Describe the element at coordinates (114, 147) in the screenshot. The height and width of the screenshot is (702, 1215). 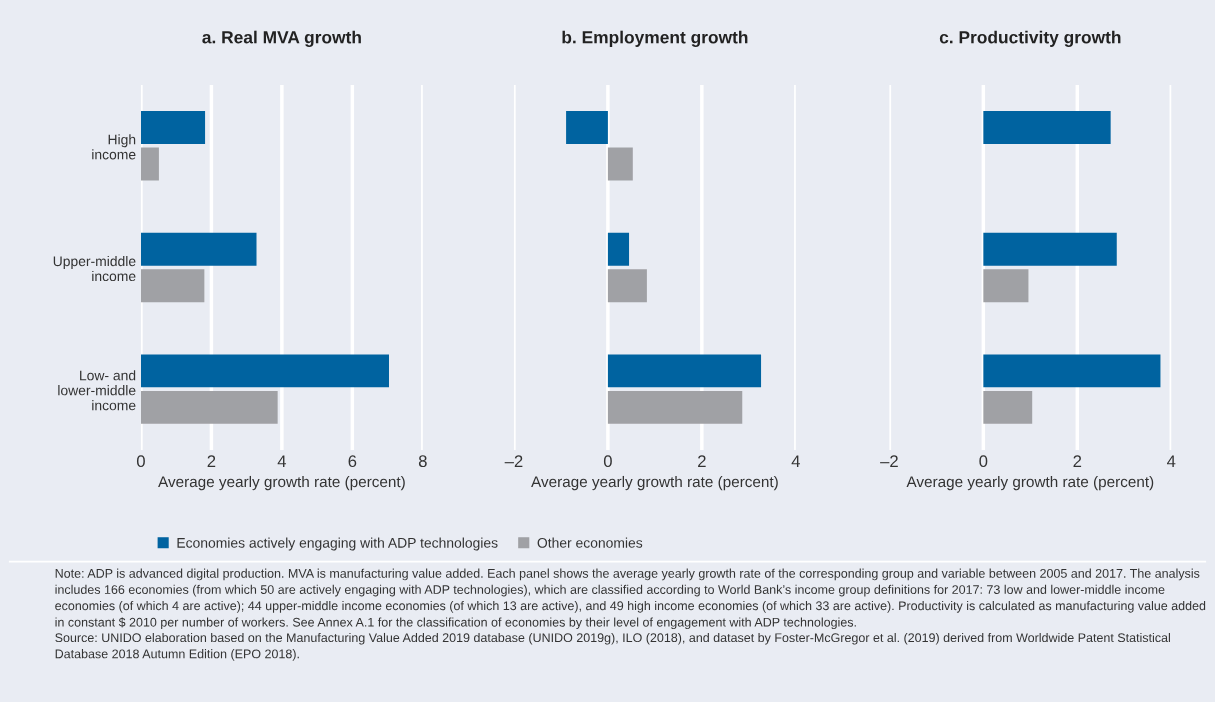
I see `y-tick-label: High income` at that location.